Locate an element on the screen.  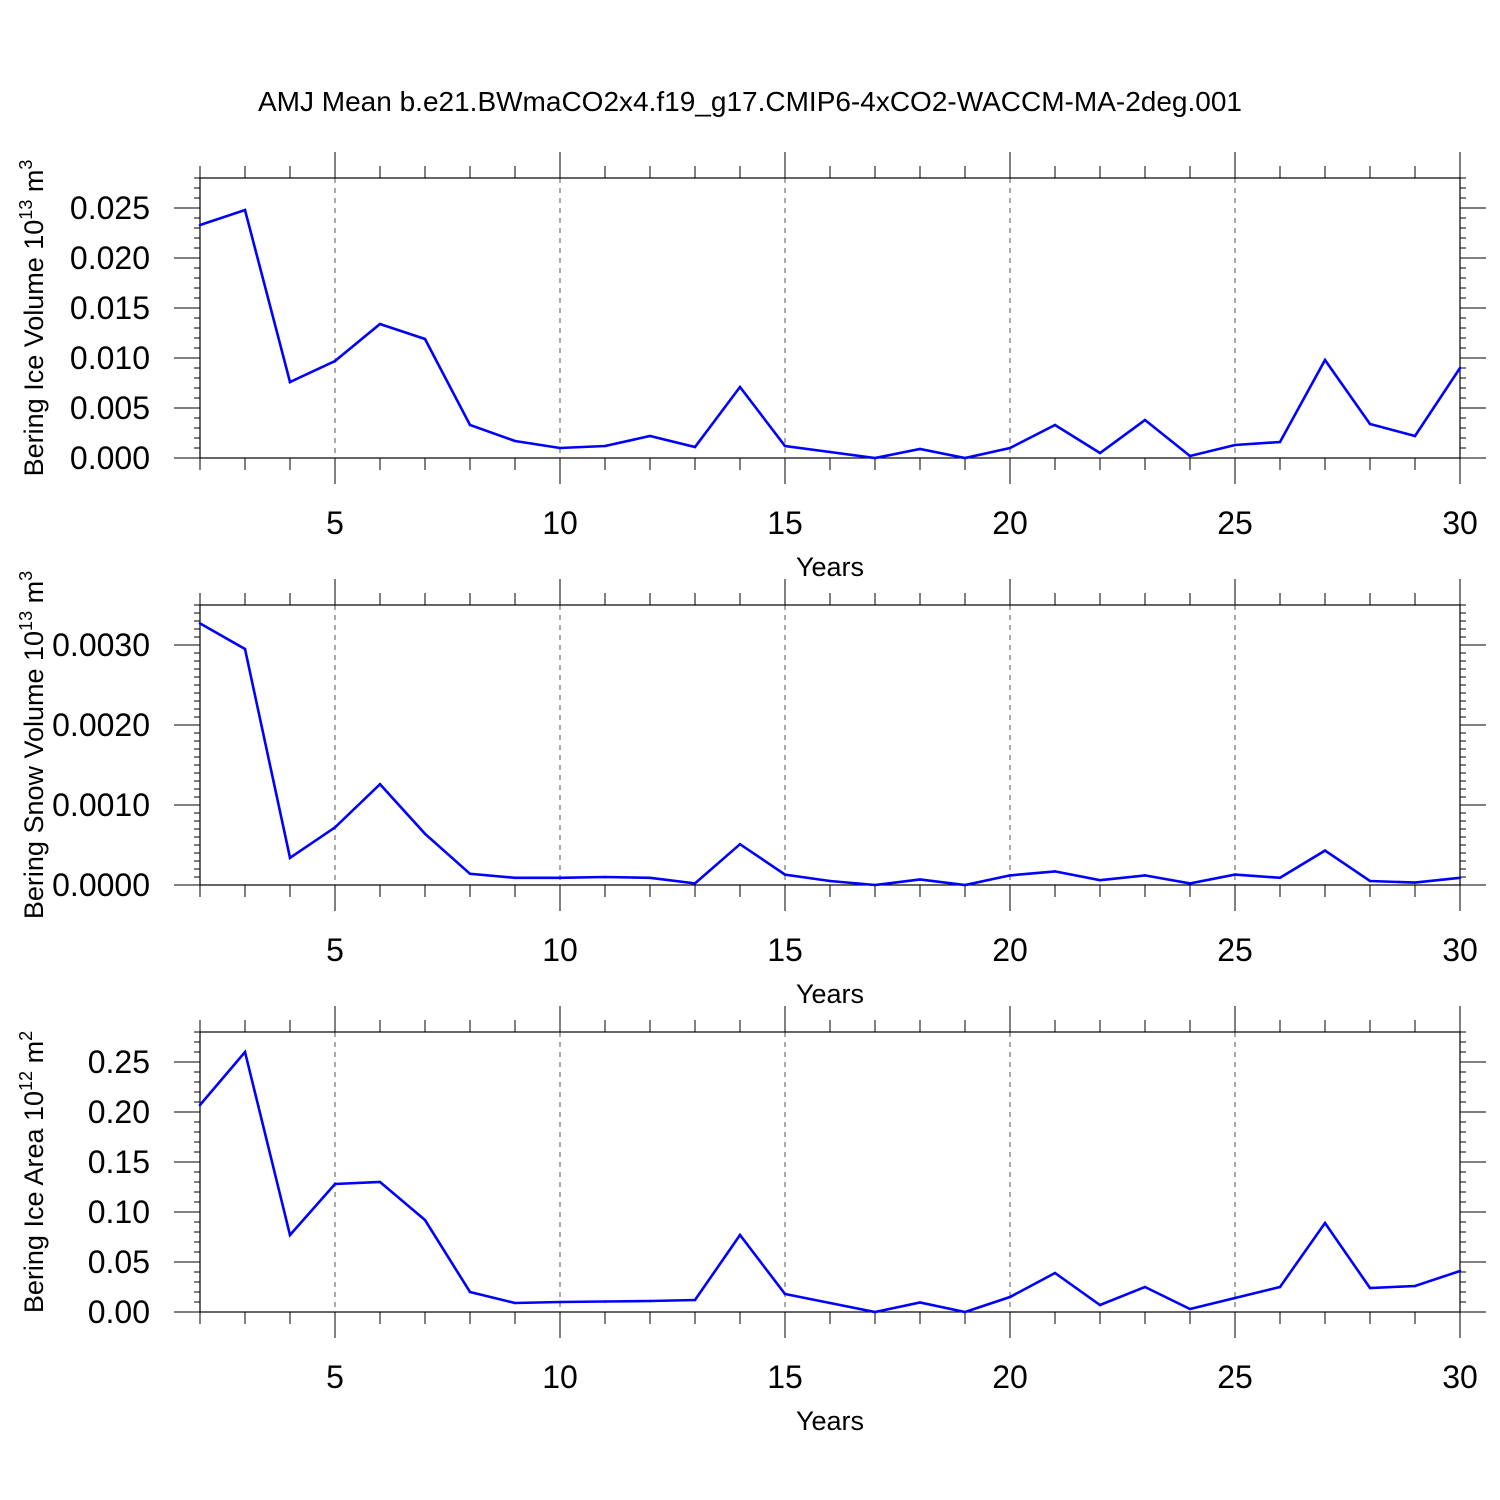
y-tick-label: 0.20 is located at coordinates (119, 1112).